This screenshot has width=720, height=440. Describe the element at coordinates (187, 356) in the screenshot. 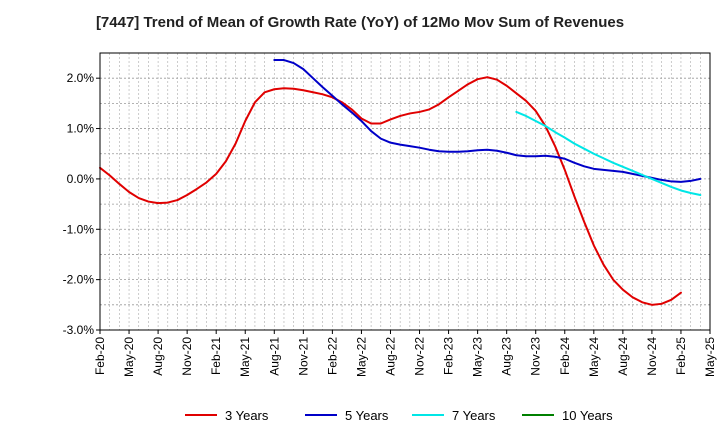

I see `x-tick-label: Nov-20` at that location.